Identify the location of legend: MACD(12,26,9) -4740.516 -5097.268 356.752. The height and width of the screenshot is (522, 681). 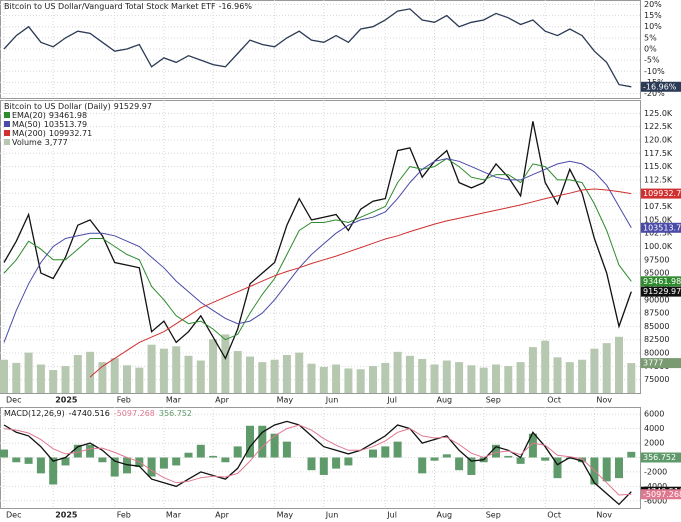
(98, 413).